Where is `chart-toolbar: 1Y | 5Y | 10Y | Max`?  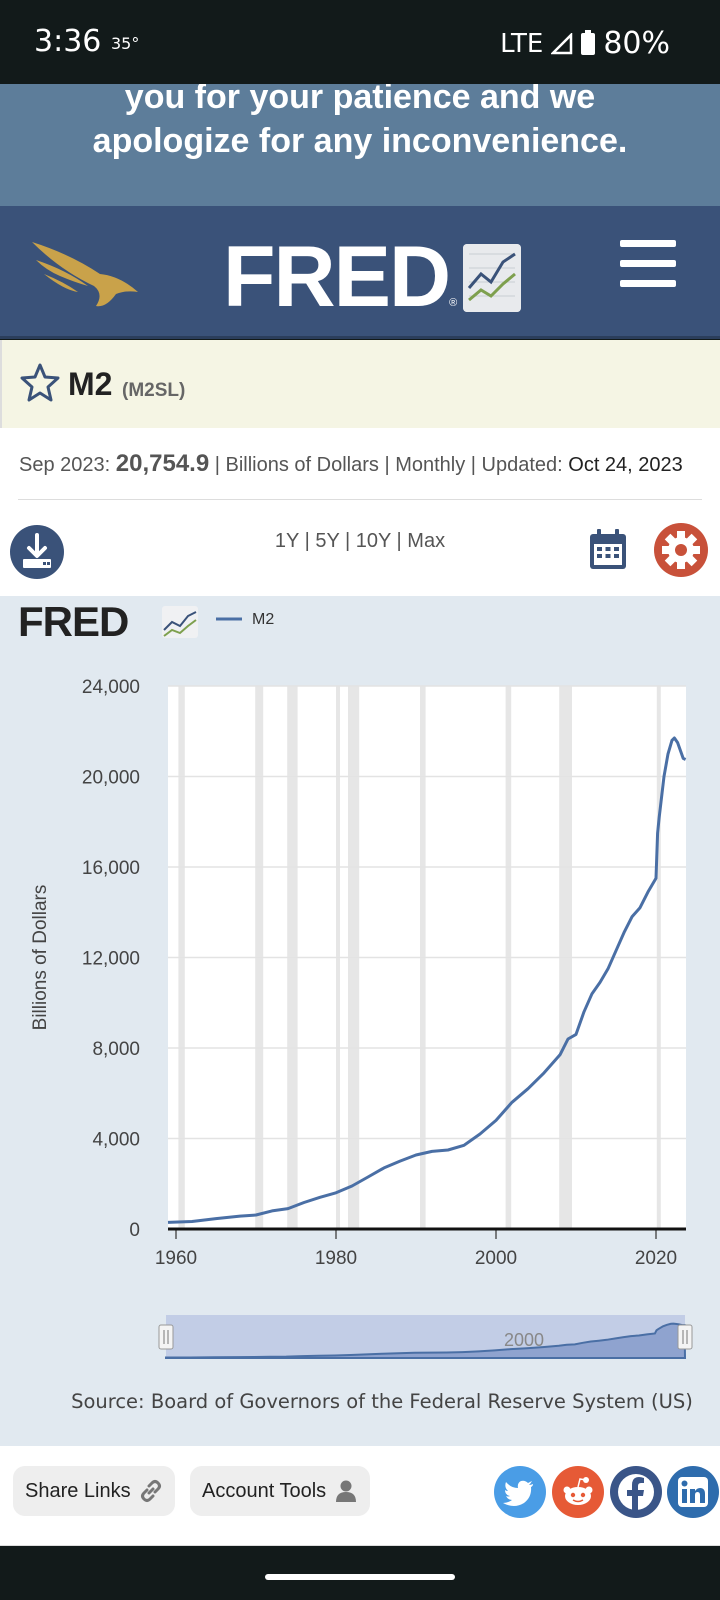
chart-toolbar: 1Y | 5Y | 10Y | Max is located at coordinates (360, 548).